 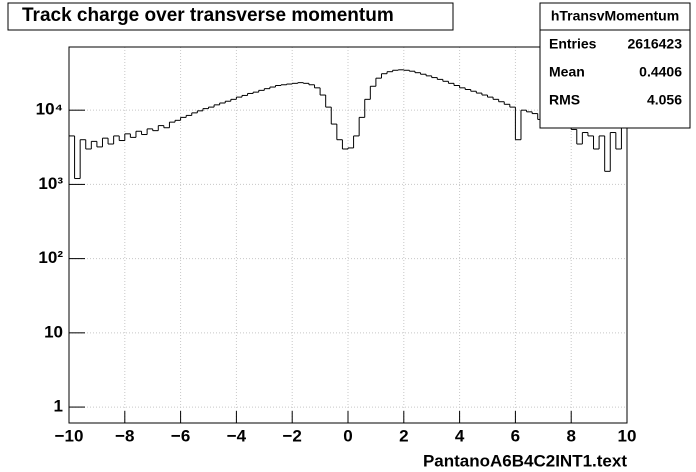 I want to click on x-tick-label: 2, so click(x=403, y=435).